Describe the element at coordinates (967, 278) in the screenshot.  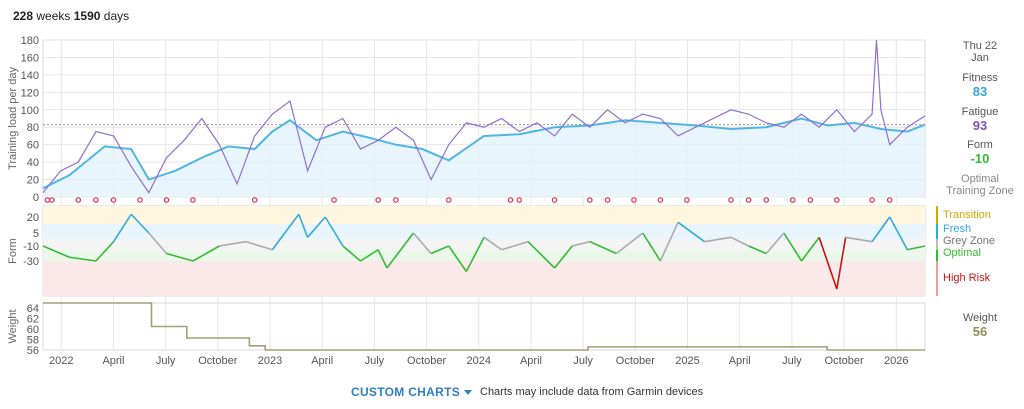
I see `zone-high-risk: High Risk` at that location.